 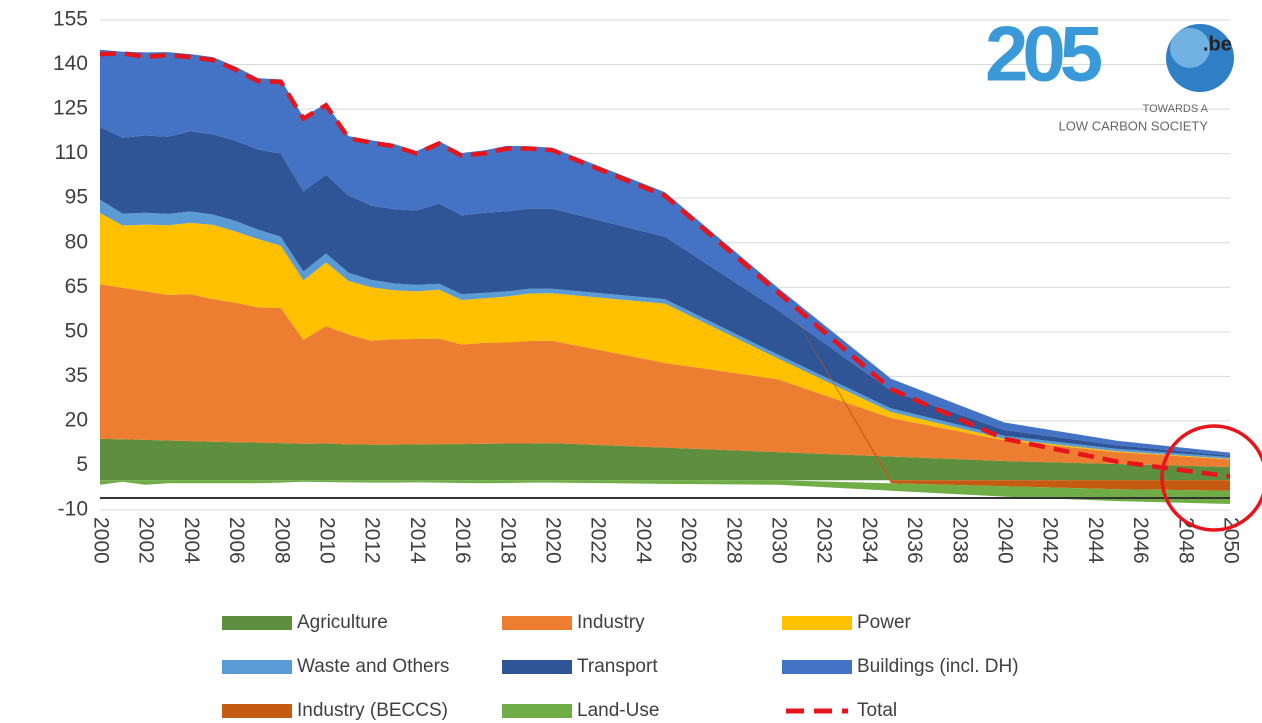 I want to click on x-tick-label: 2000, so click(x=100, y=540).